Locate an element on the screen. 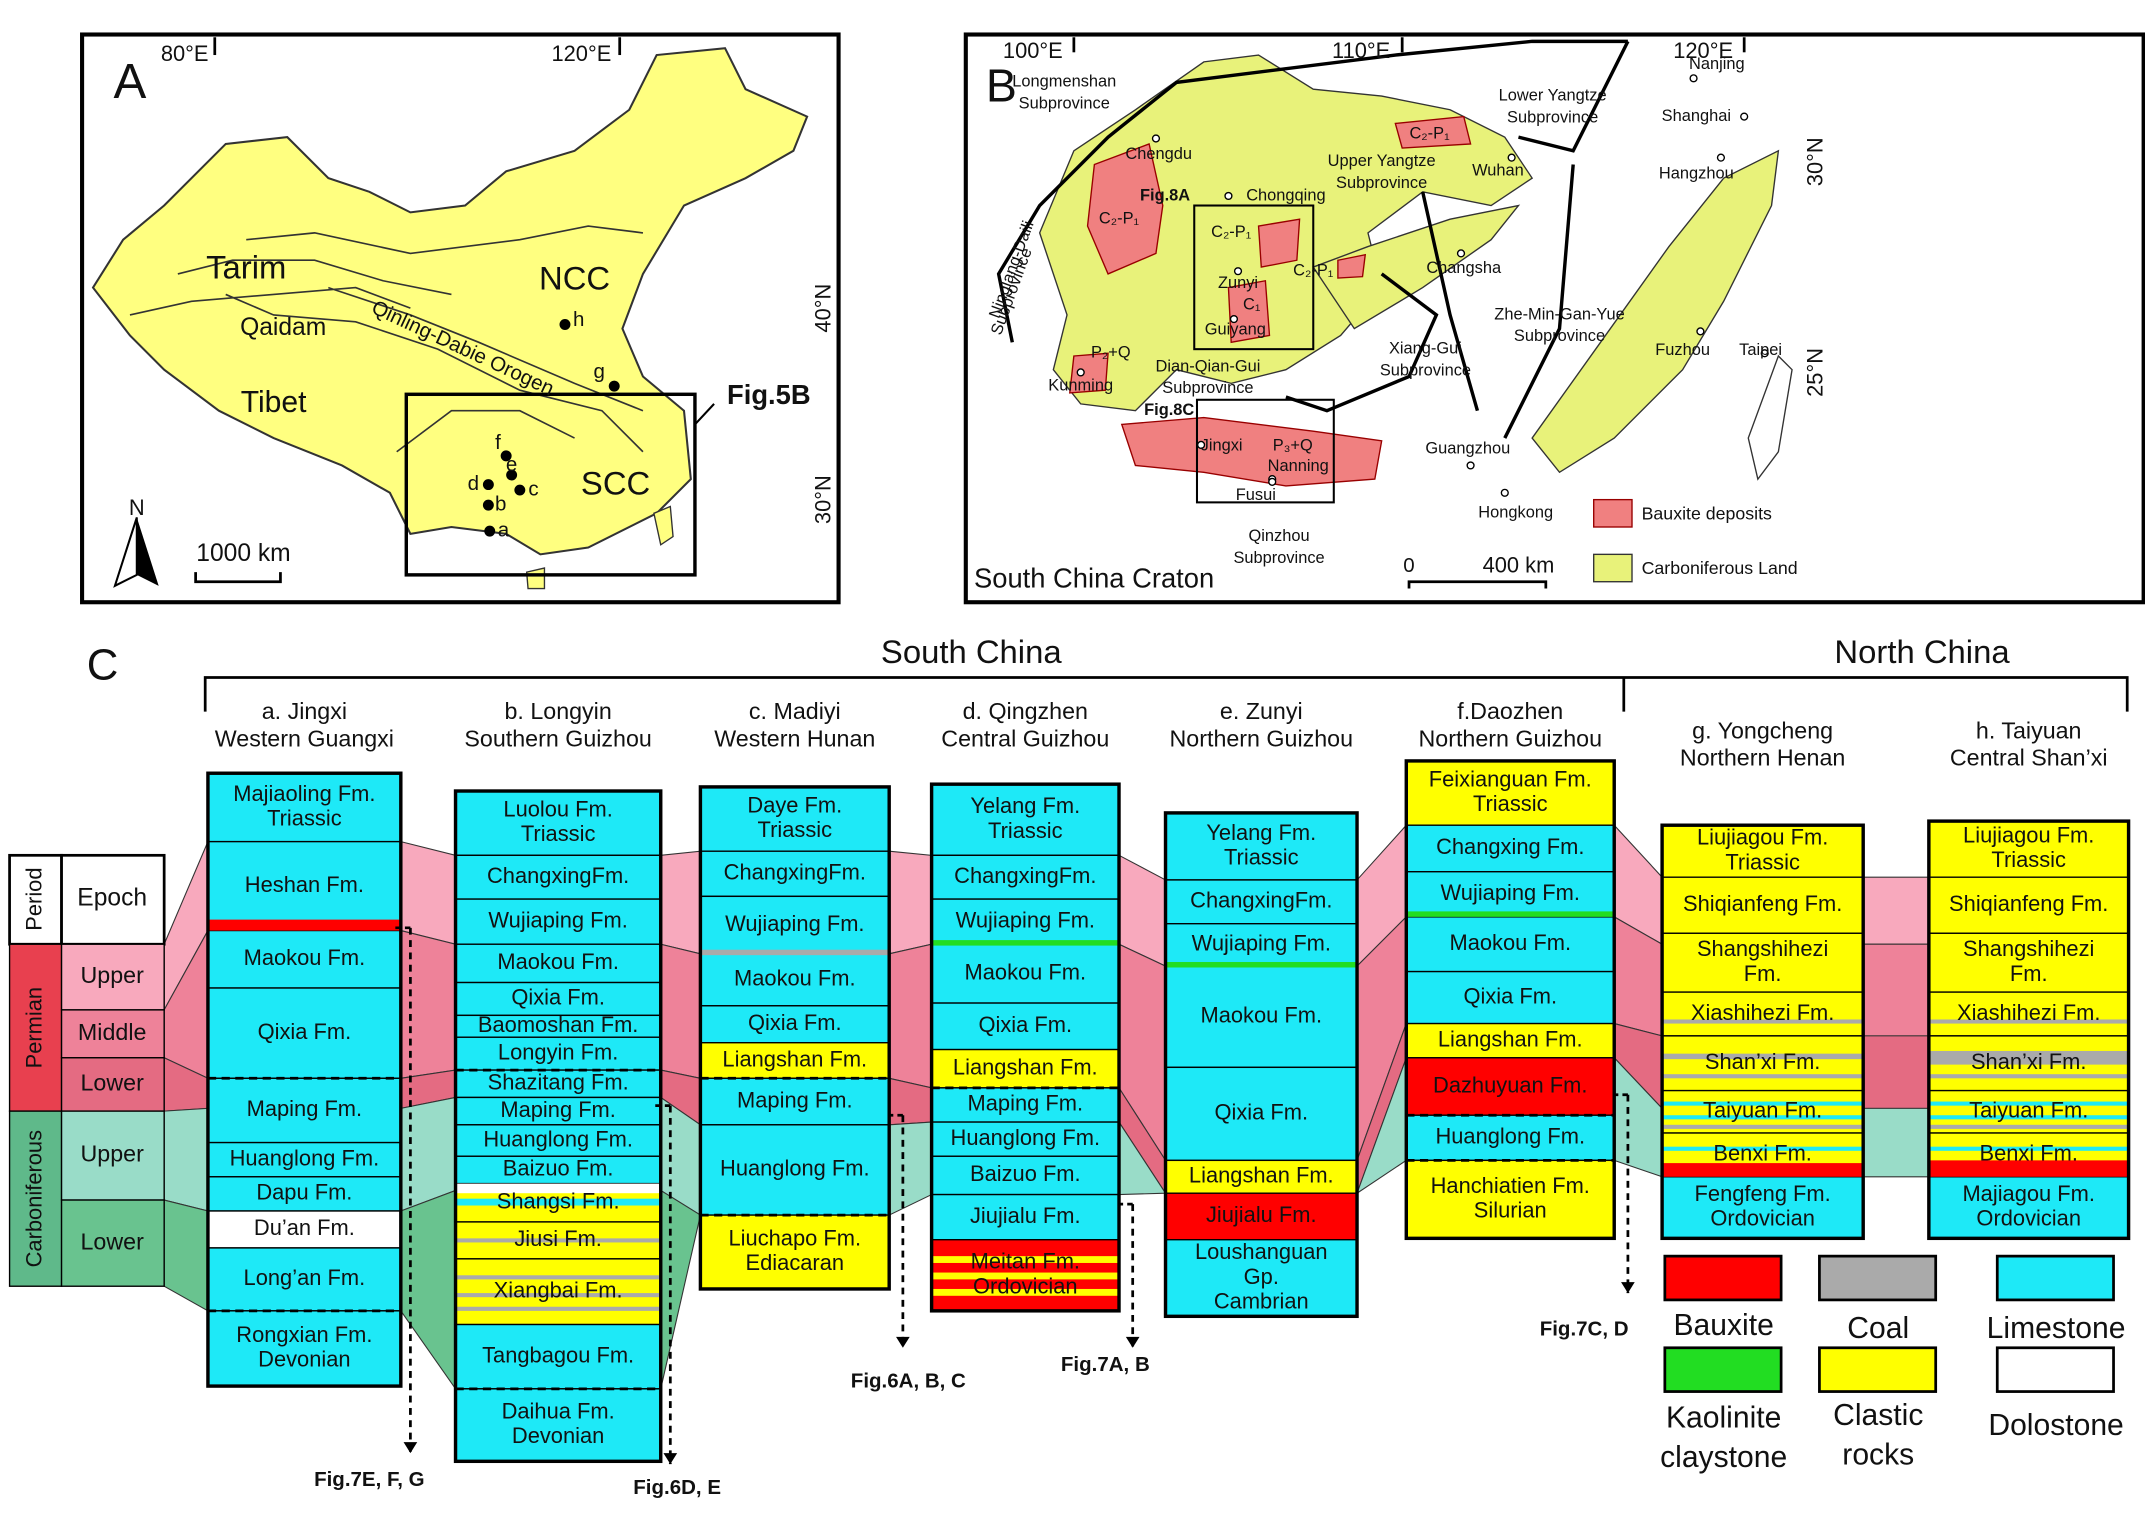 The height and width of the screenshot is (1515, 2145). unit-label: Liujiagou Fm. is located at coordinates (1762, 837).